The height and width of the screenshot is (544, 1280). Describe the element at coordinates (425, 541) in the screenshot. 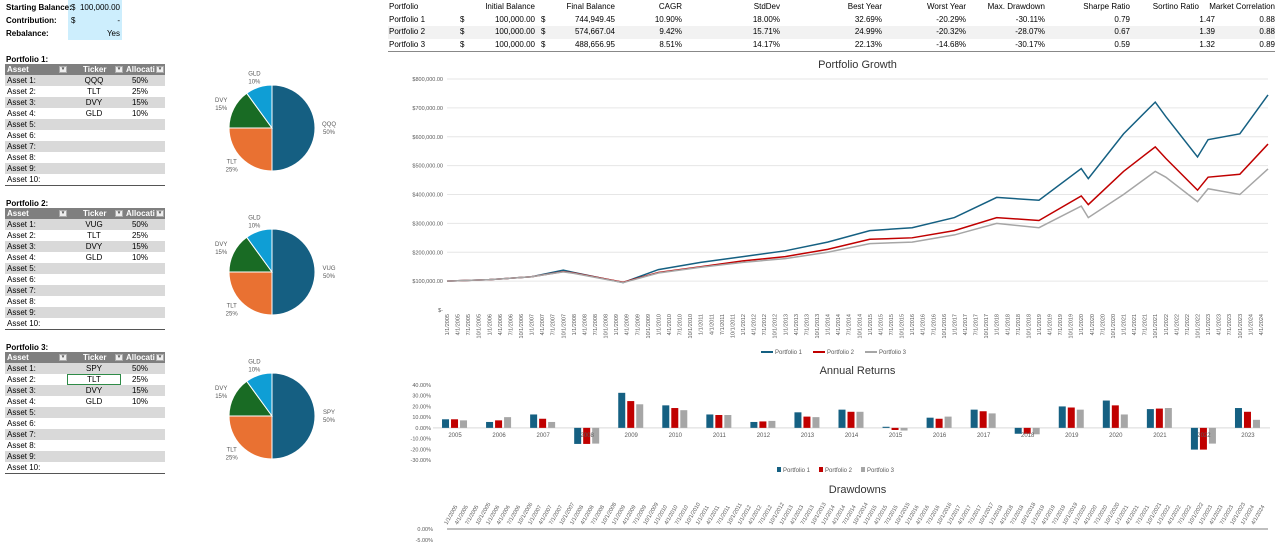

I see `y-tick-label: -5.00%` at that location.